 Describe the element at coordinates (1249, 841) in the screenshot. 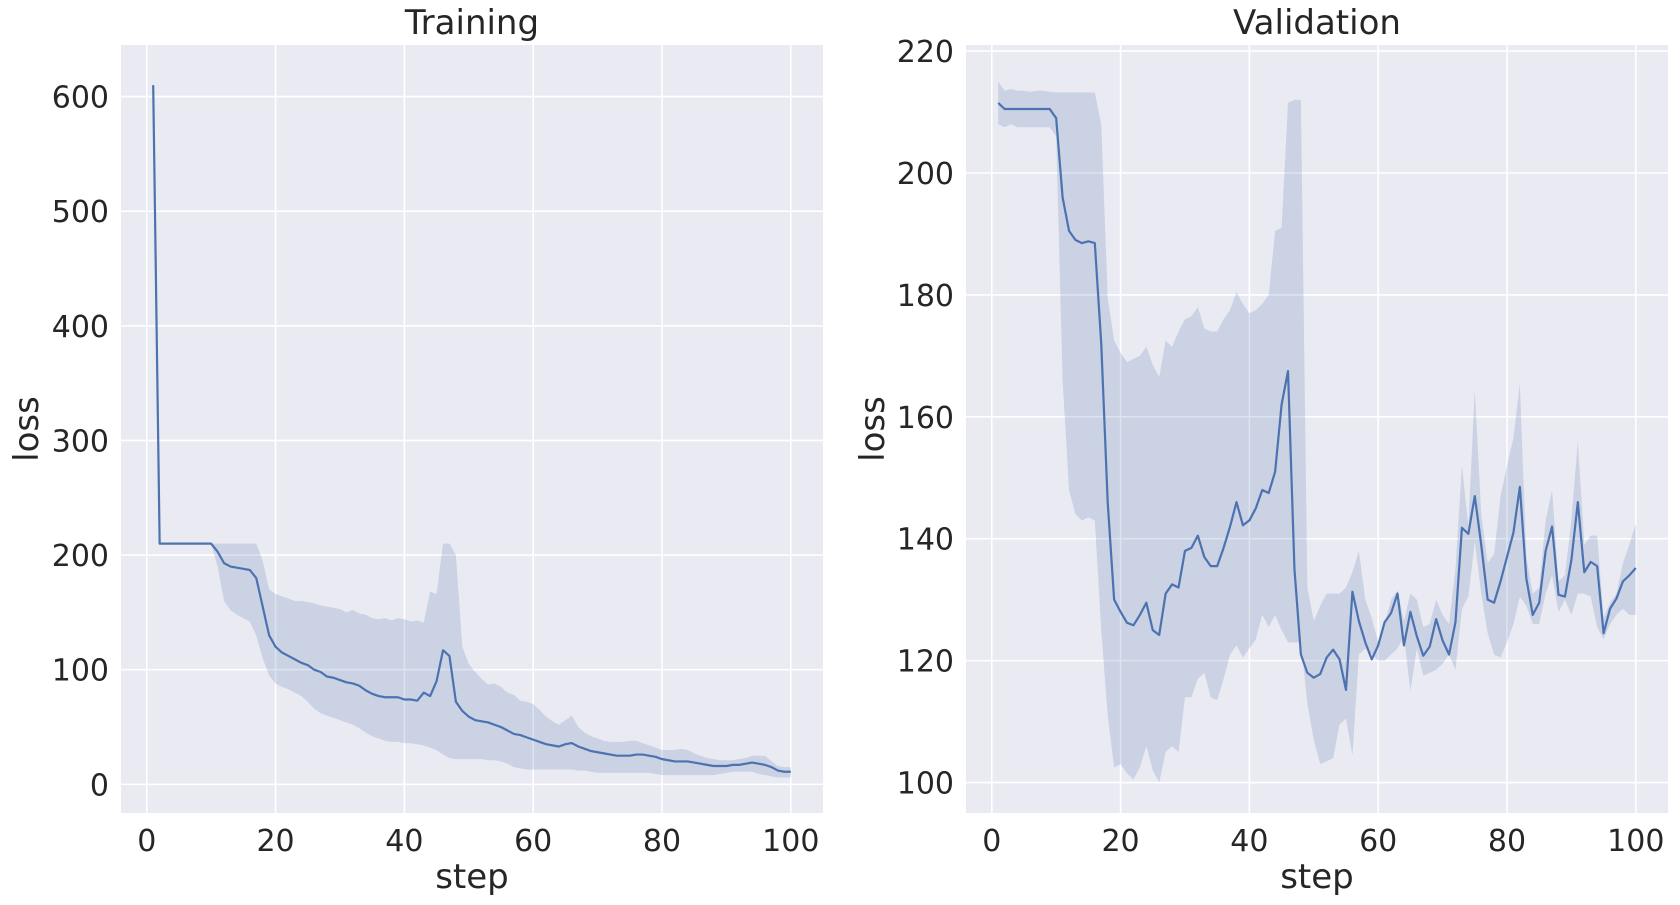

I see `validation-x-tick-label: 40` at that location.